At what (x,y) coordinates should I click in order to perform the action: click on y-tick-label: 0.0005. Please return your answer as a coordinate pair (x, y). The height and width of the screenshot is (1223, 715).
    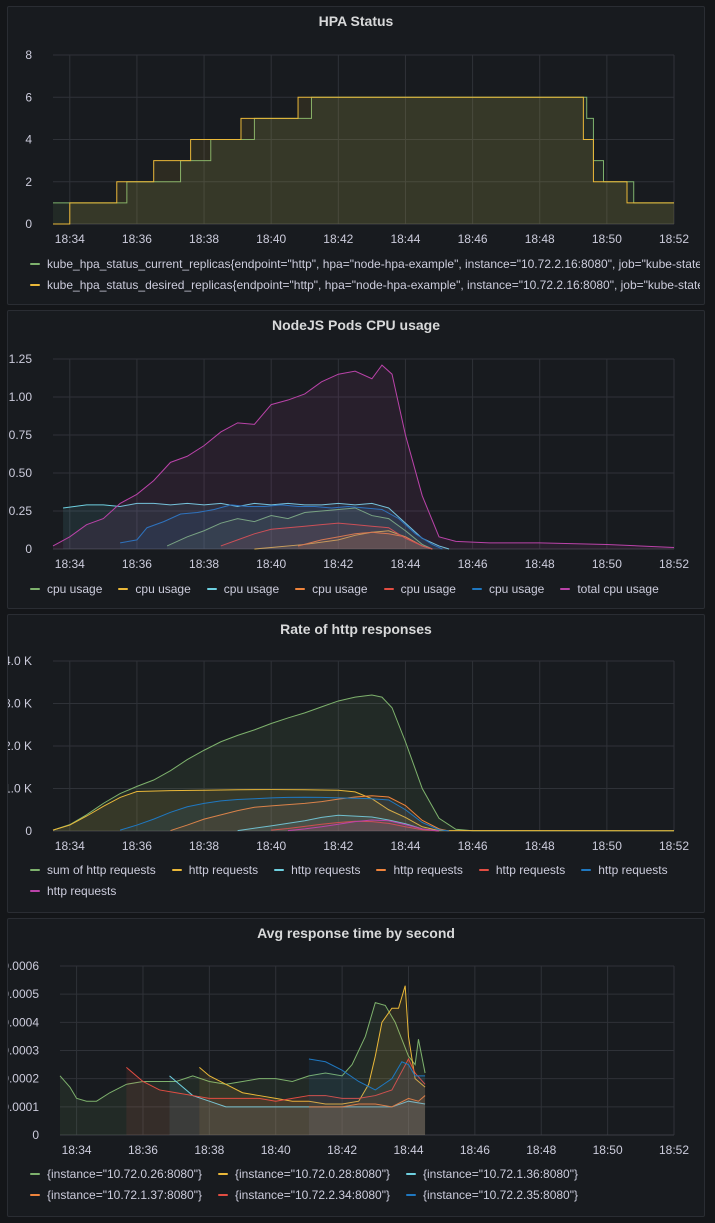
    Looking at the image, I should click on (23, 994).